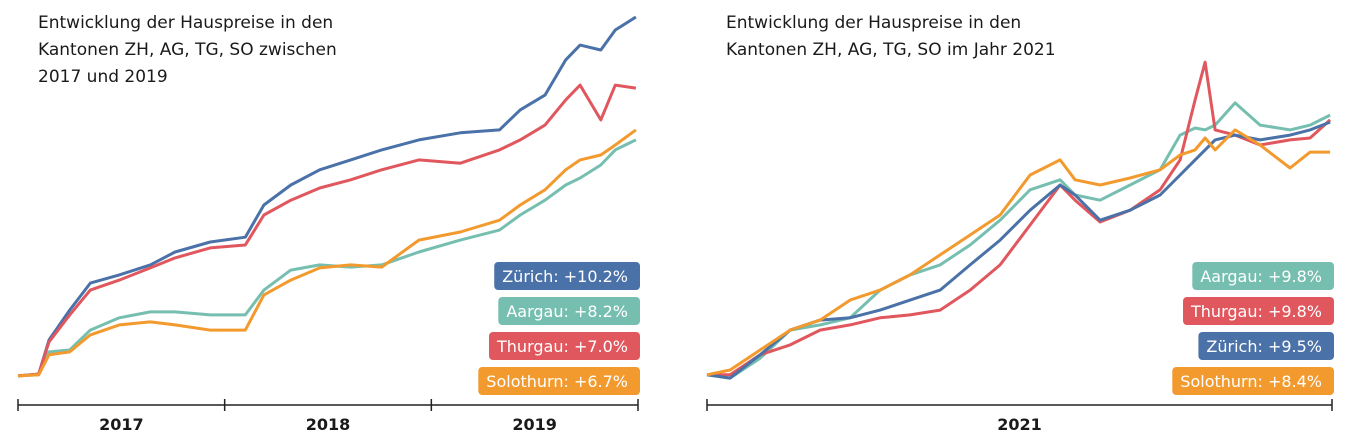  I want to click on legend-item: Aargau: +8.2%, so click(569, 311).